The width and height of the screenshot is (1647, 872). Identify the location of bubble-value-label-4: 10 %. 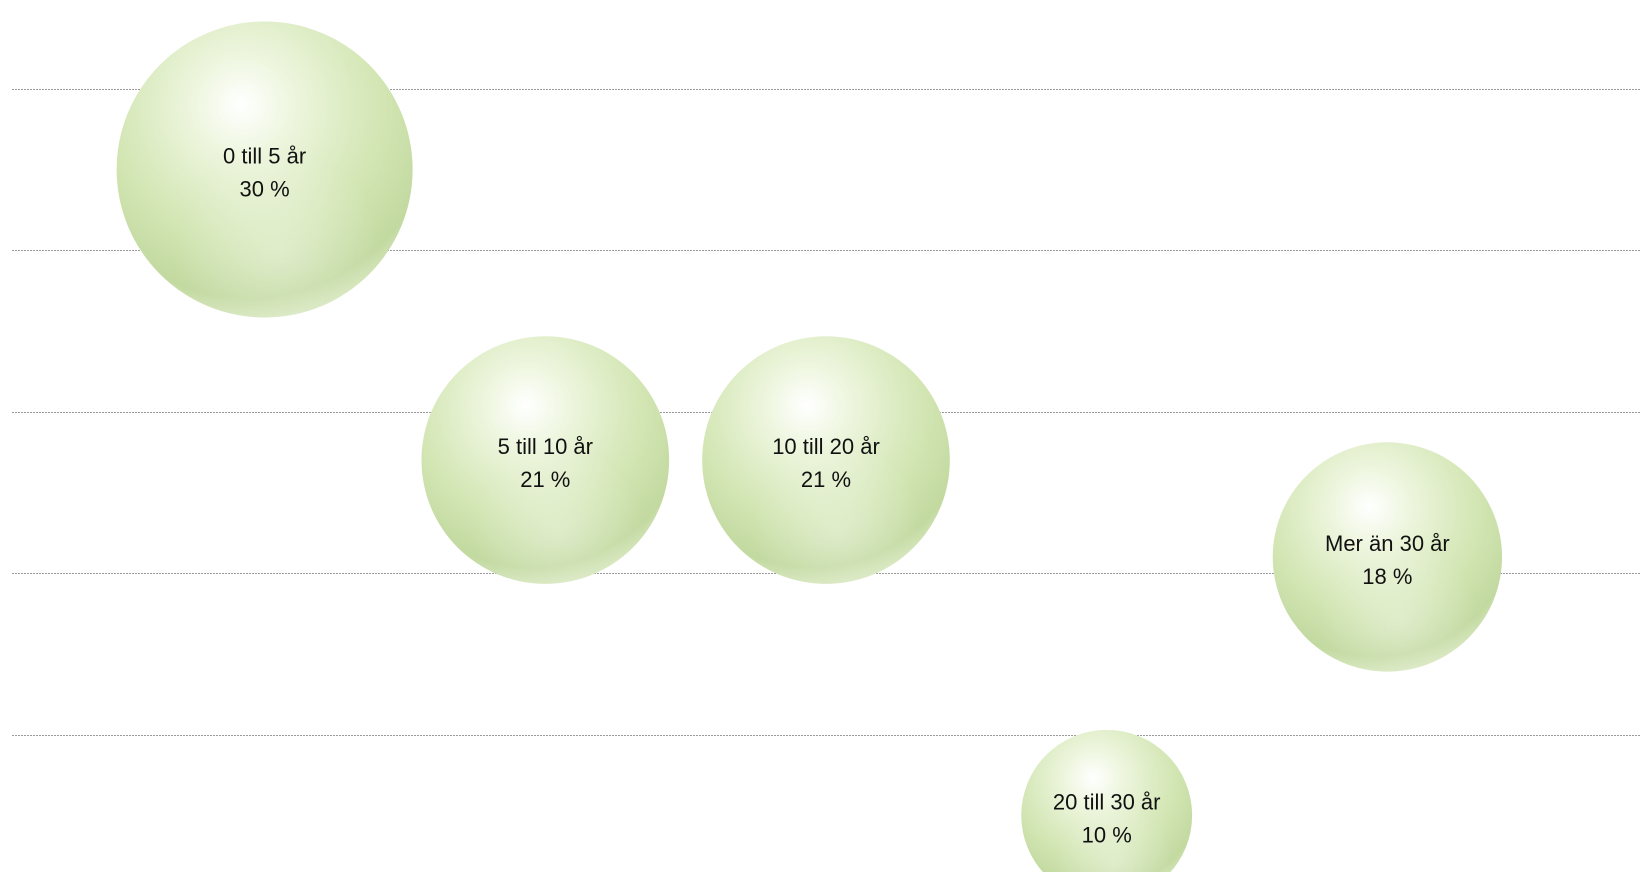
(1107, 834).